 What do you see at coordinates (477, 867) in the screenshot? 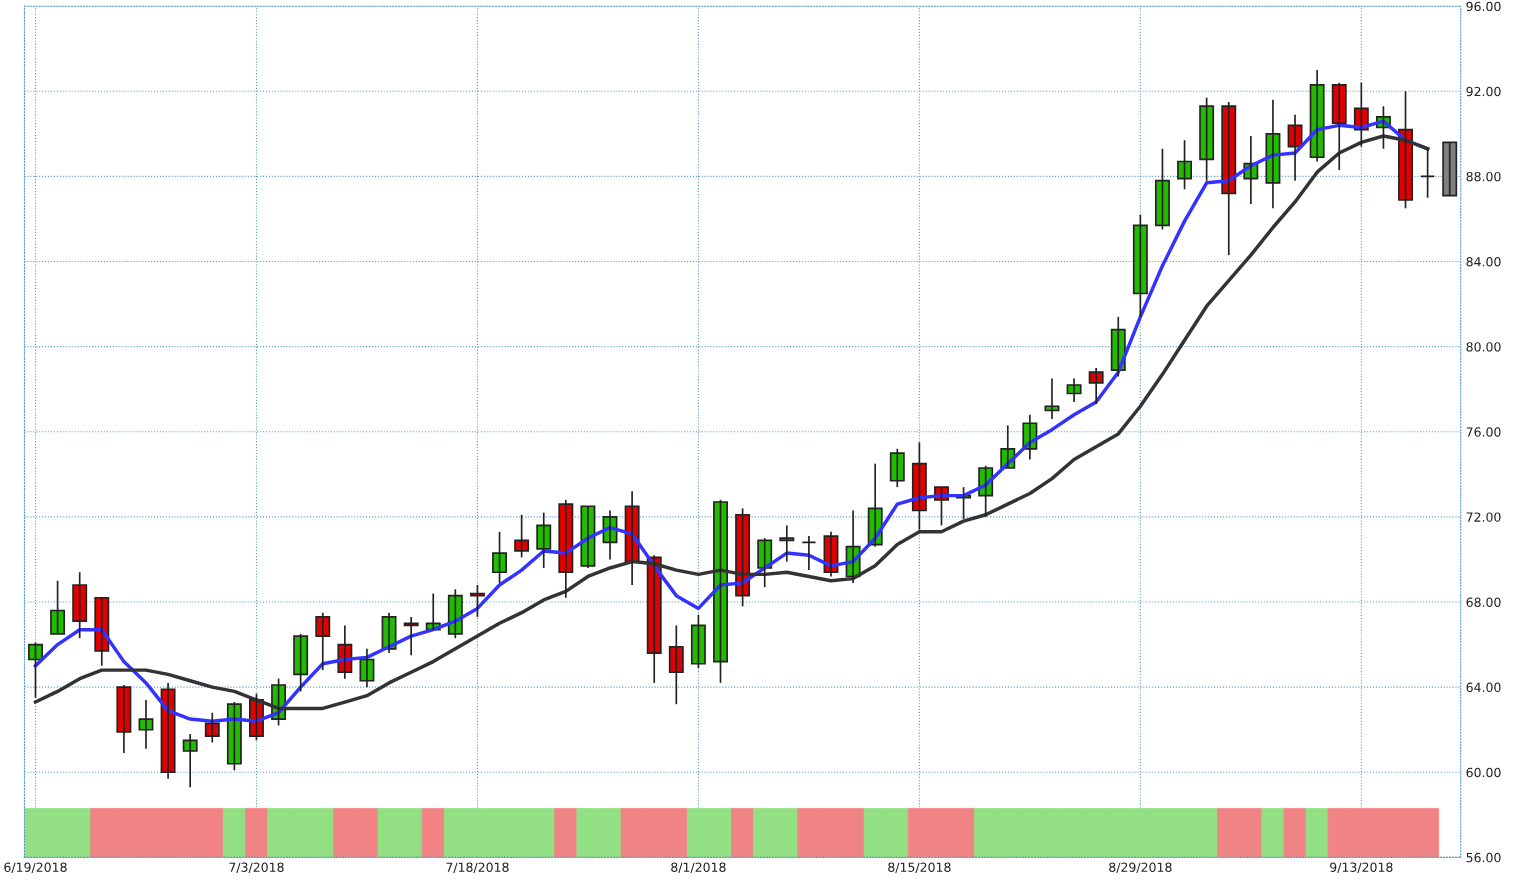
I see `x-tick-label: 7/18/2018` at bounding box center [477, 867].